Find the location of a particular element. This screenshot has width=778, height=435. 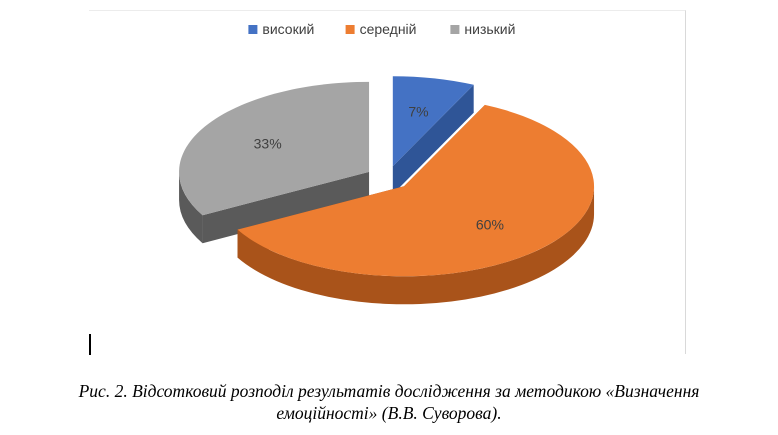

legend-label-0: високий is located at coordinates (288, 29).